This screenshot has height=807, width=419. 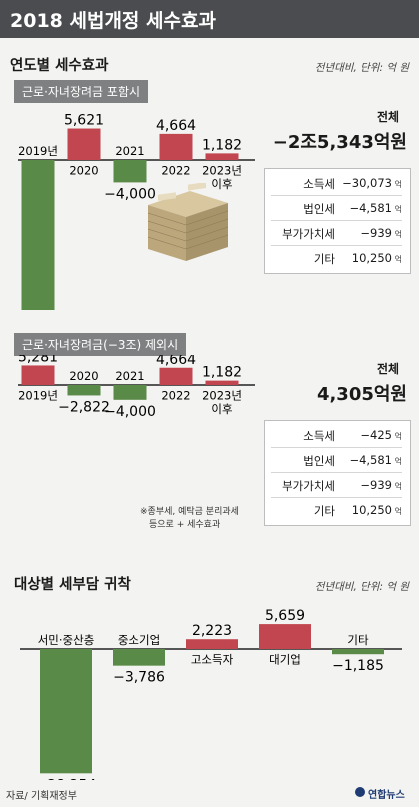 I want to click on category-label: 기타, so click(x=358, y=640).